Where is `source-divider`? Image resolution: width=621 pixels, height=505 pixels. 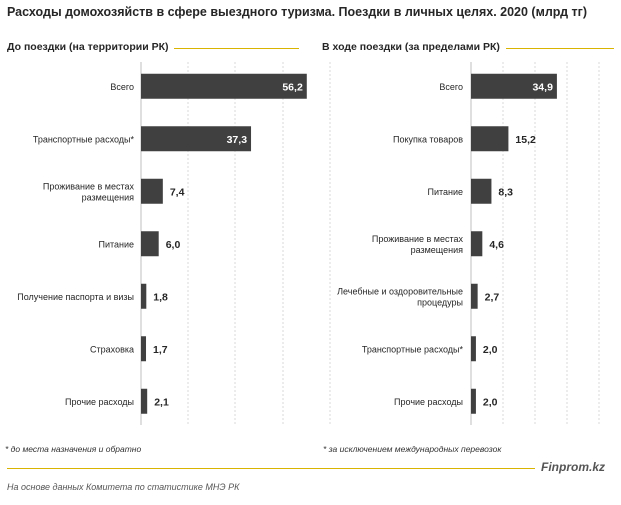 source-divider is located at coordinates (271, 468).